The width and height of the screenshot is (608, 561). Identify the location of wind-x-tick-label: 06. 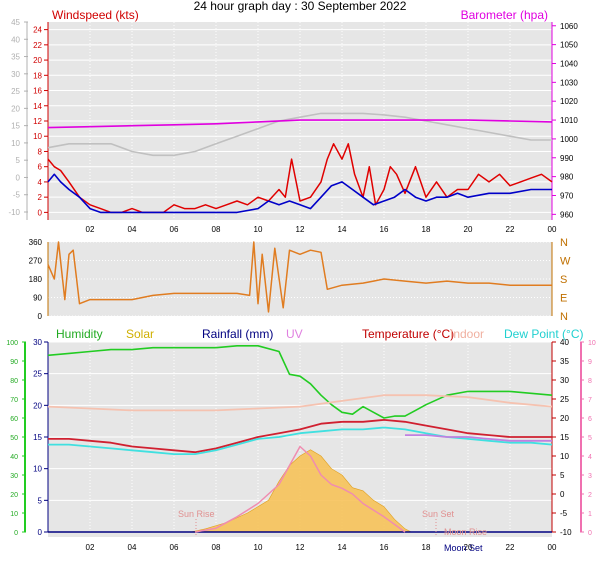
(174, 229).